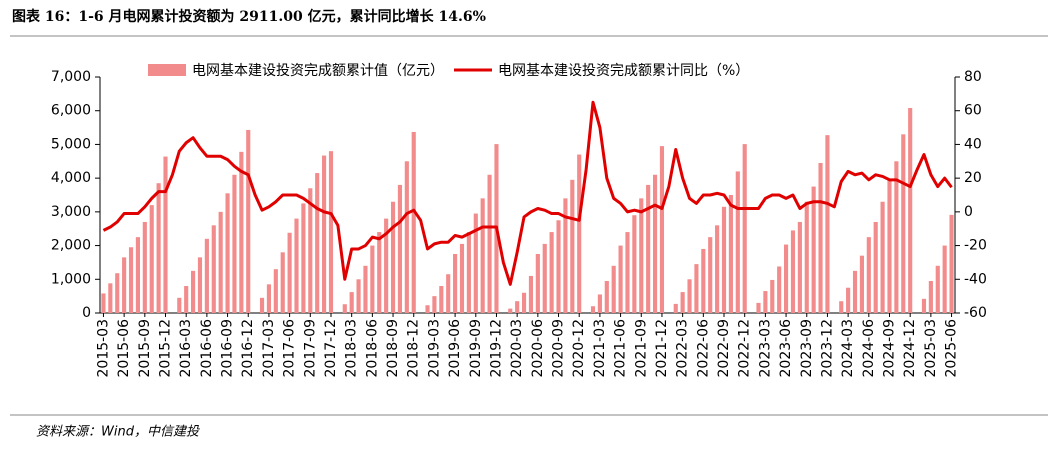  Describe the element at coordinates (931, 348) in the screenshot. I see `x-tick-label: 2025-03` at that location.